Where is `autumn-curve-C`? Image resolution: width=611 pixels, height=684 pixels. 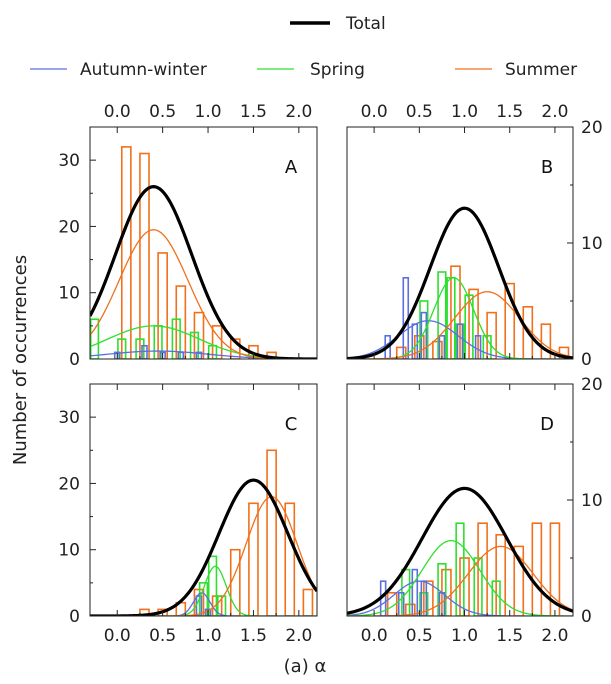 autumn-curve-C is located at coordinates (203, 604).